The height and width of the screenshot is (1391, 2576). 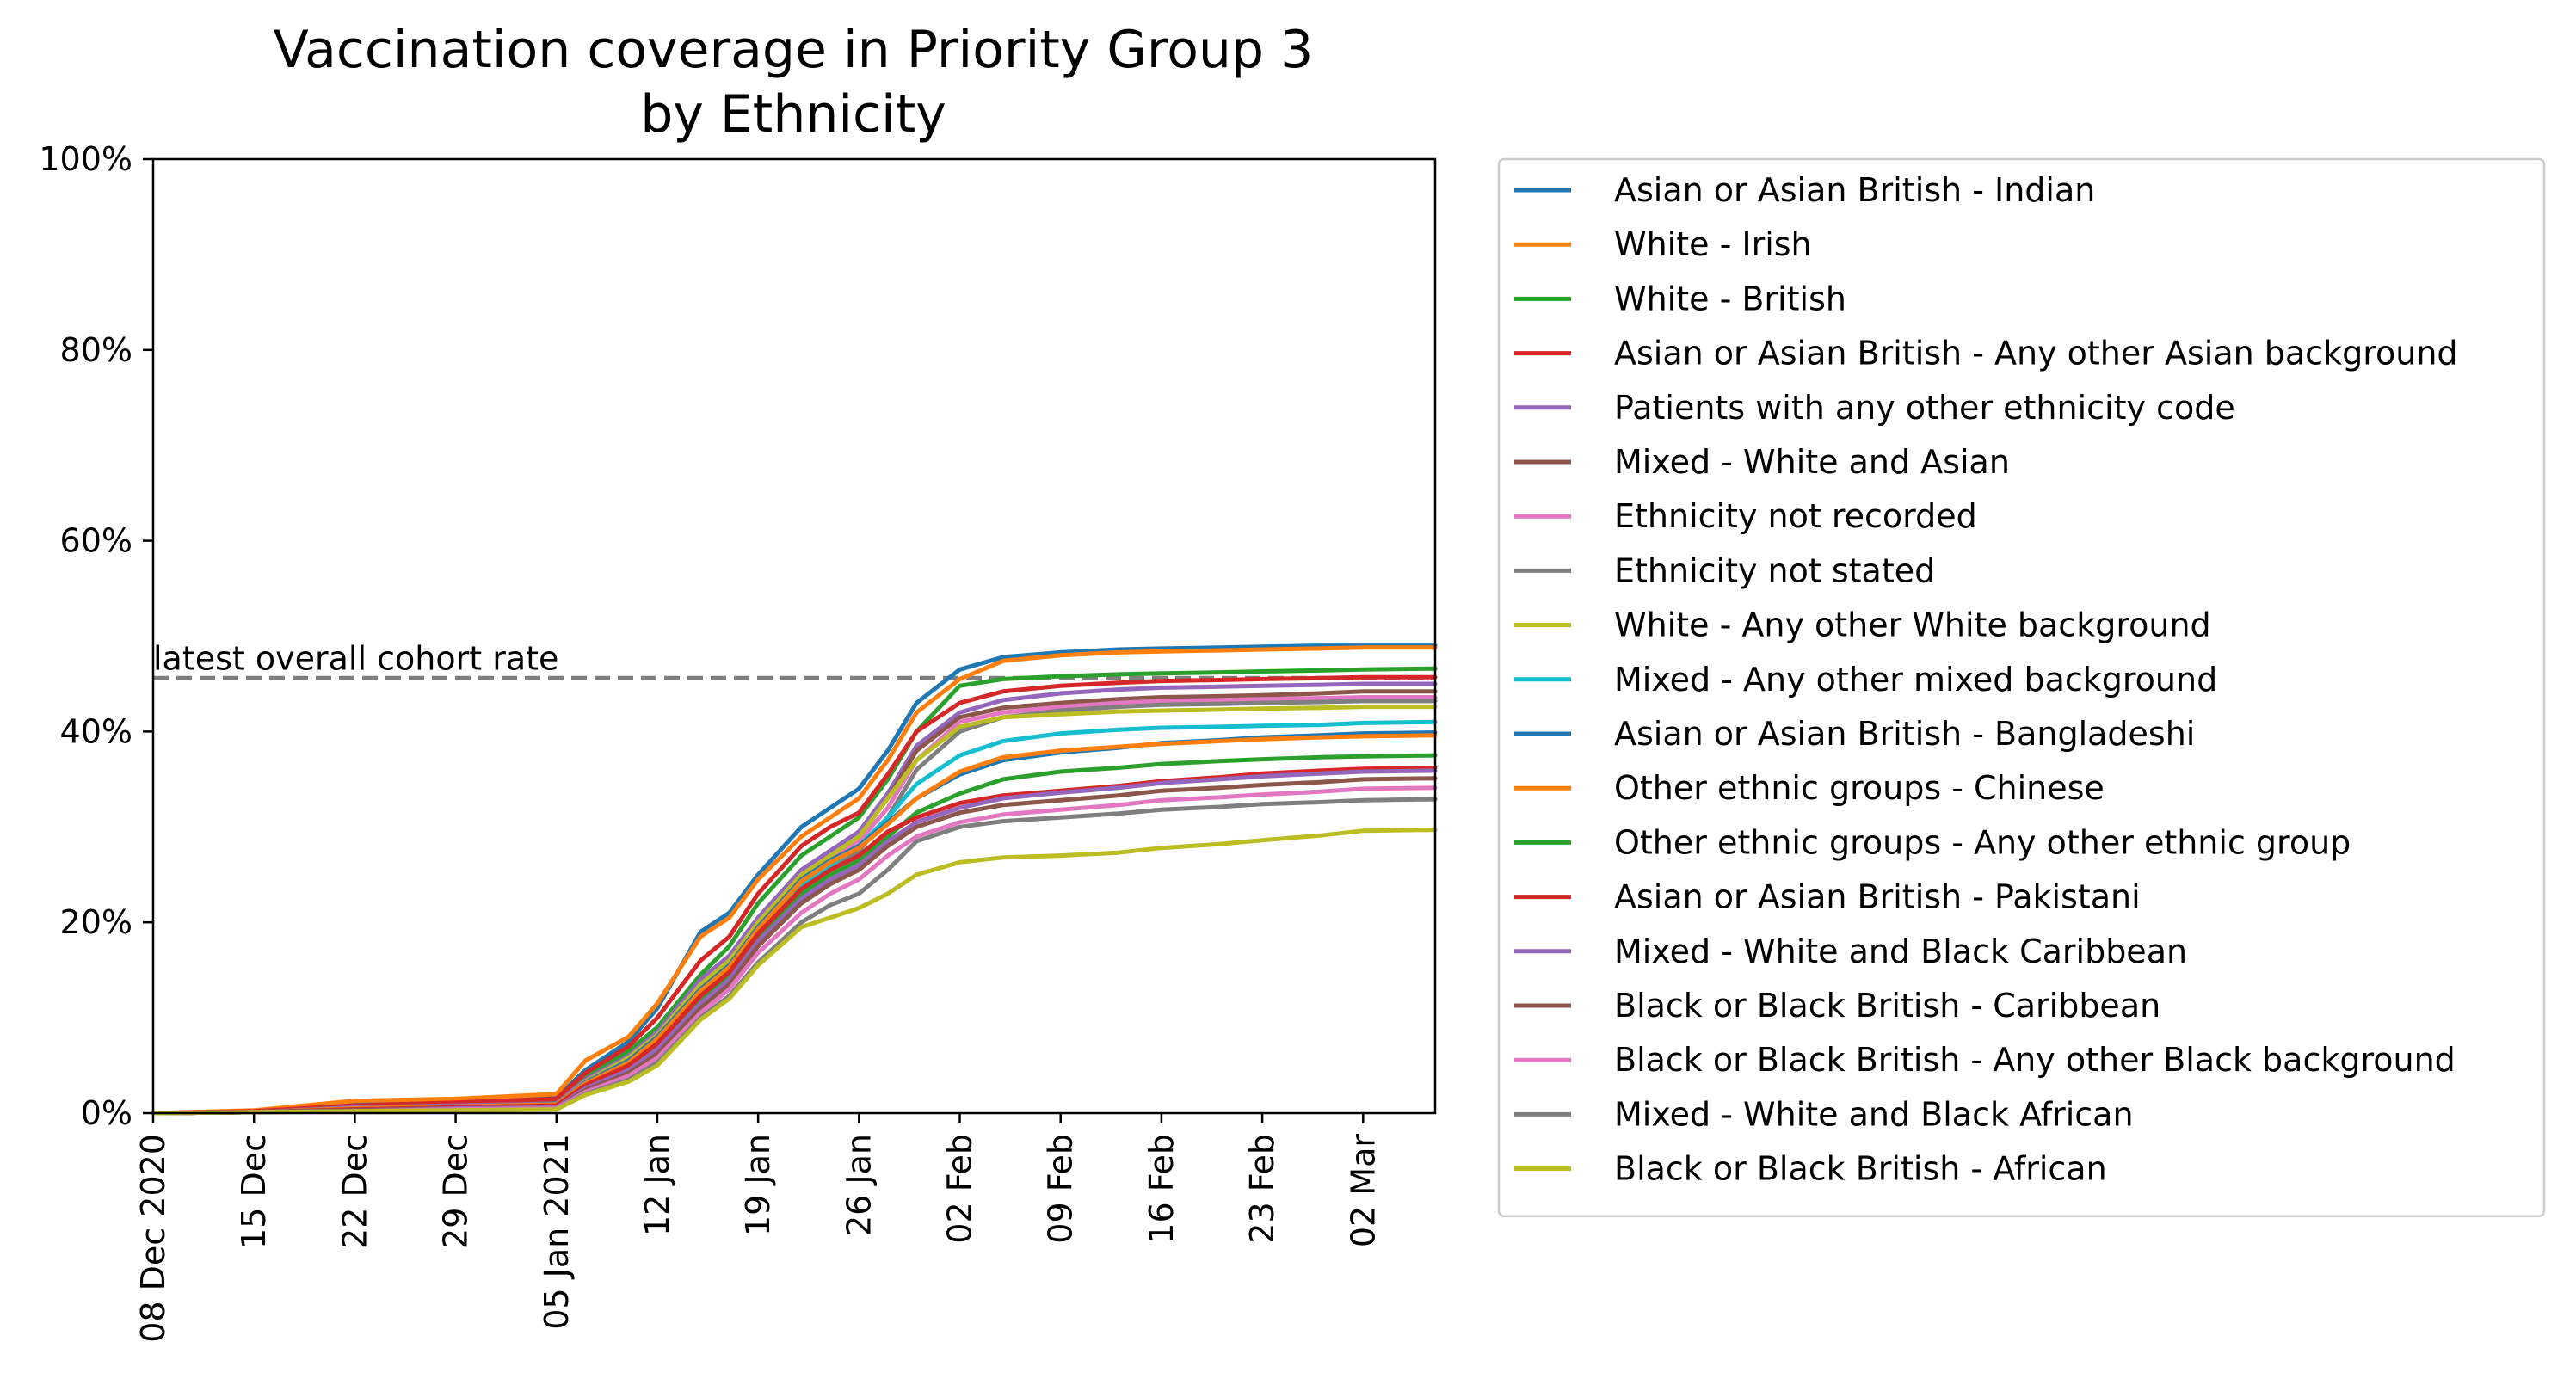 I want to click on x-tick-label: 19 Jan, so click(x=758, y=1185).